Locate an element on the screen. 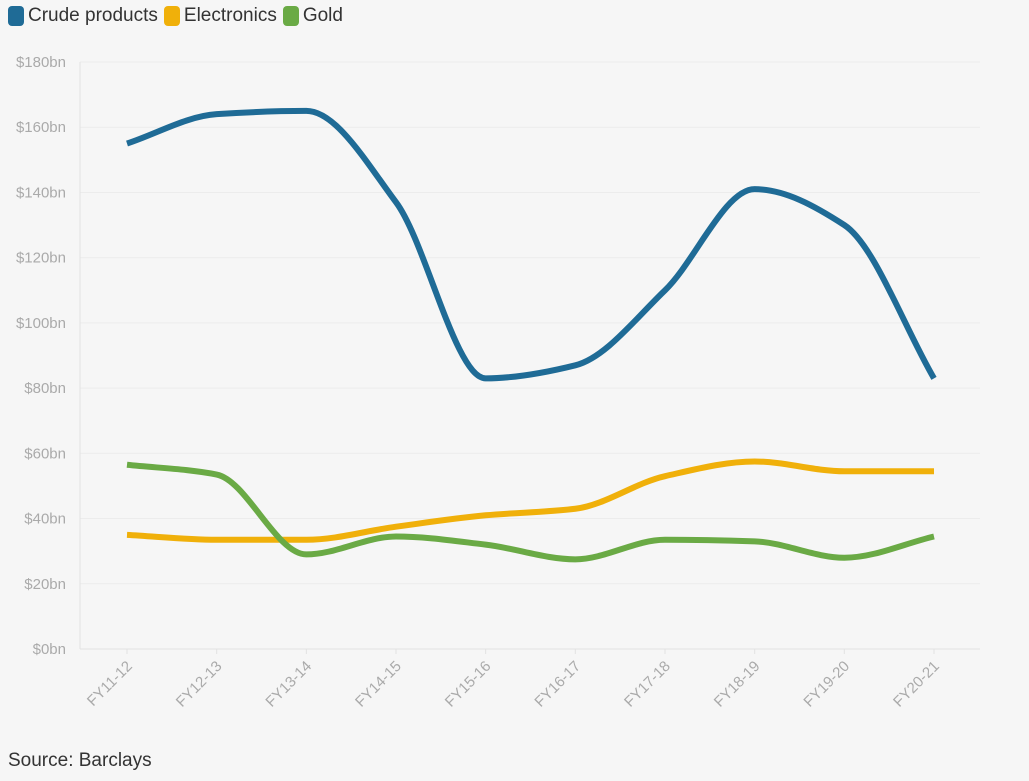 Image resolution: width=1029 pixels, height=781 pixels. y-tick-label: $40bn is located at coordinates (45, 519).